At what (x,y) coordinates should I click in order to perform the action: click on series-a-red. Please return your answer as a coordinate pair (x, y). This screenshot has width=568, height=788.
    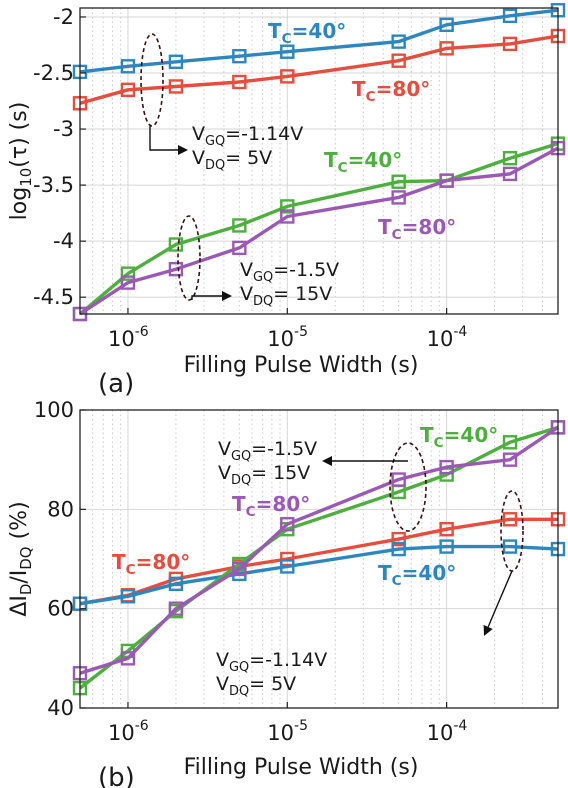
    Looking at the image, I should click on (319, 69).